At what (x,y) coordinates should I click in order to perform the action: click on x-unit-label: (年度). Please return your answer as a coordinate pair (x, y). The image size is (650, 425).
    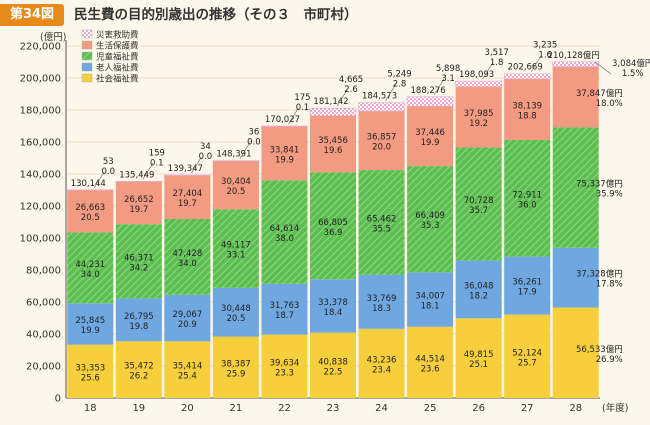
    Looking at the image, I should click on (615, 408).